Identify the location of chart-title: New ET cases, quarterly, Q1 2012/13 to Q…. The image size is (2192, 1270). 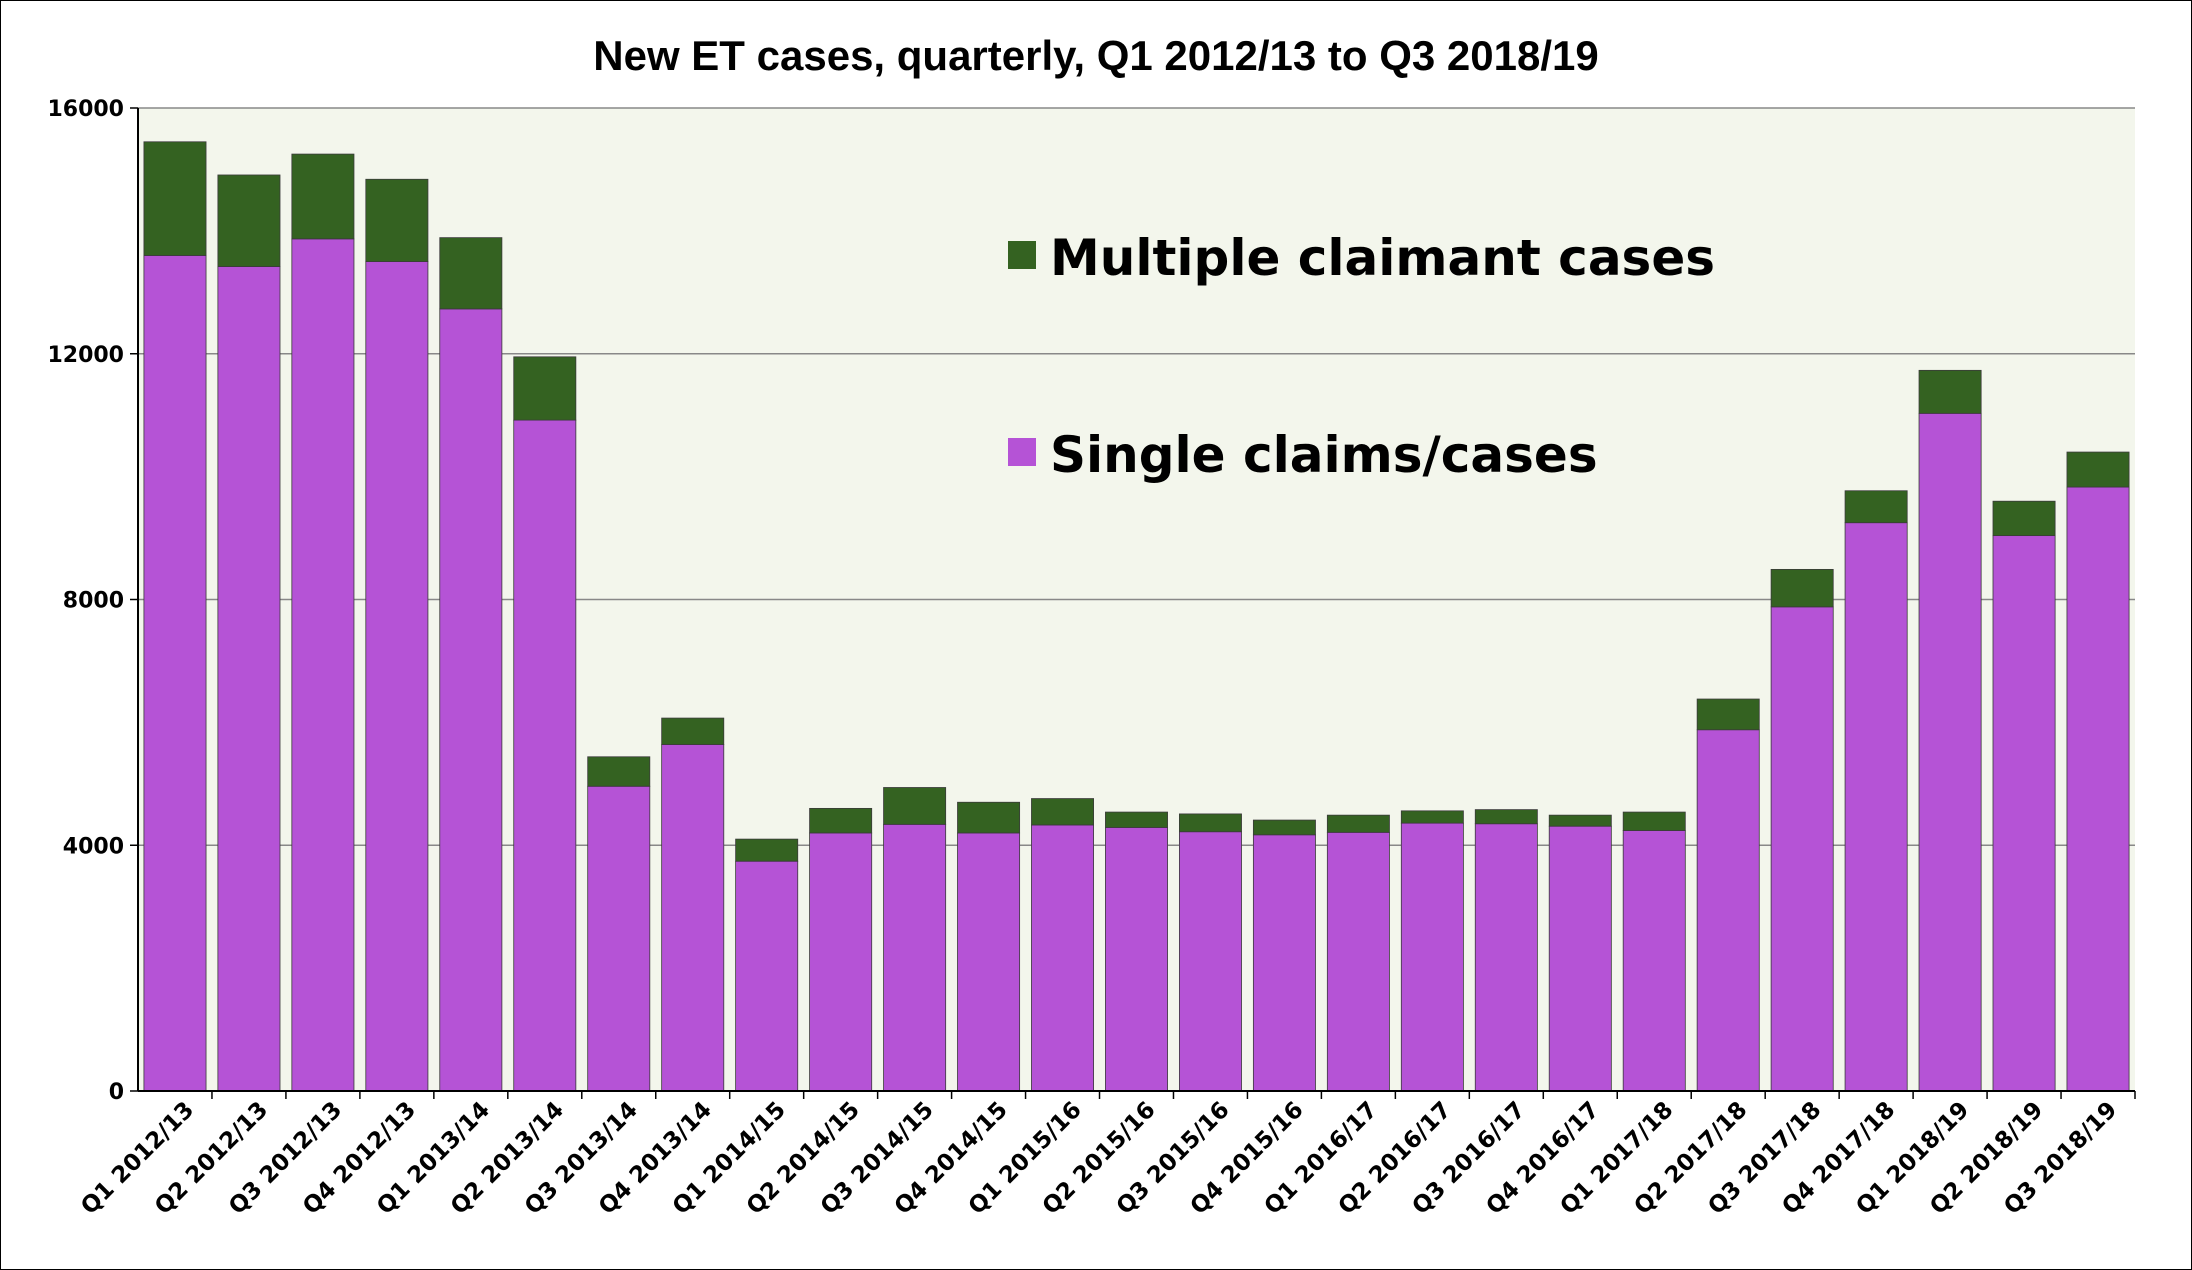
(1095, 55).